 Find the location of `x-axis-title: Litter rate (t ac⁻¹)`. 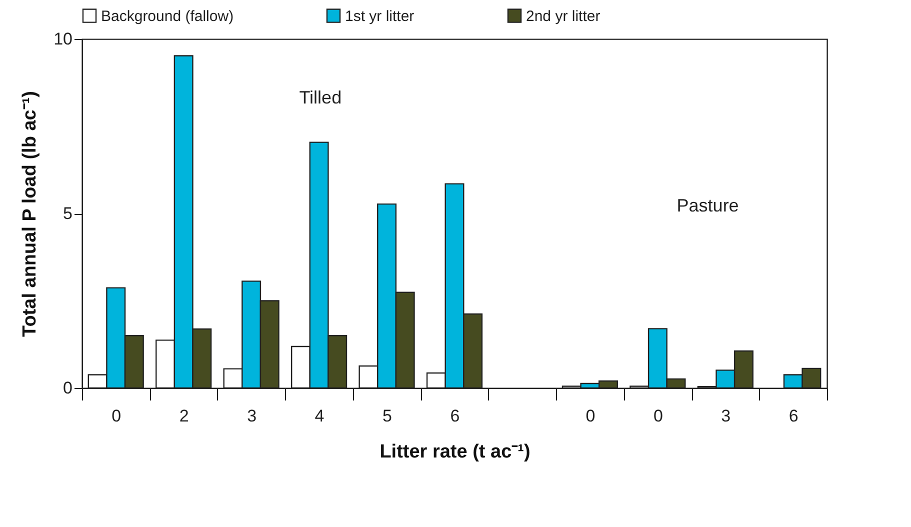

x-axis-title: Litter rate (t ac⁻¹) is located at coordinates (455, 452).